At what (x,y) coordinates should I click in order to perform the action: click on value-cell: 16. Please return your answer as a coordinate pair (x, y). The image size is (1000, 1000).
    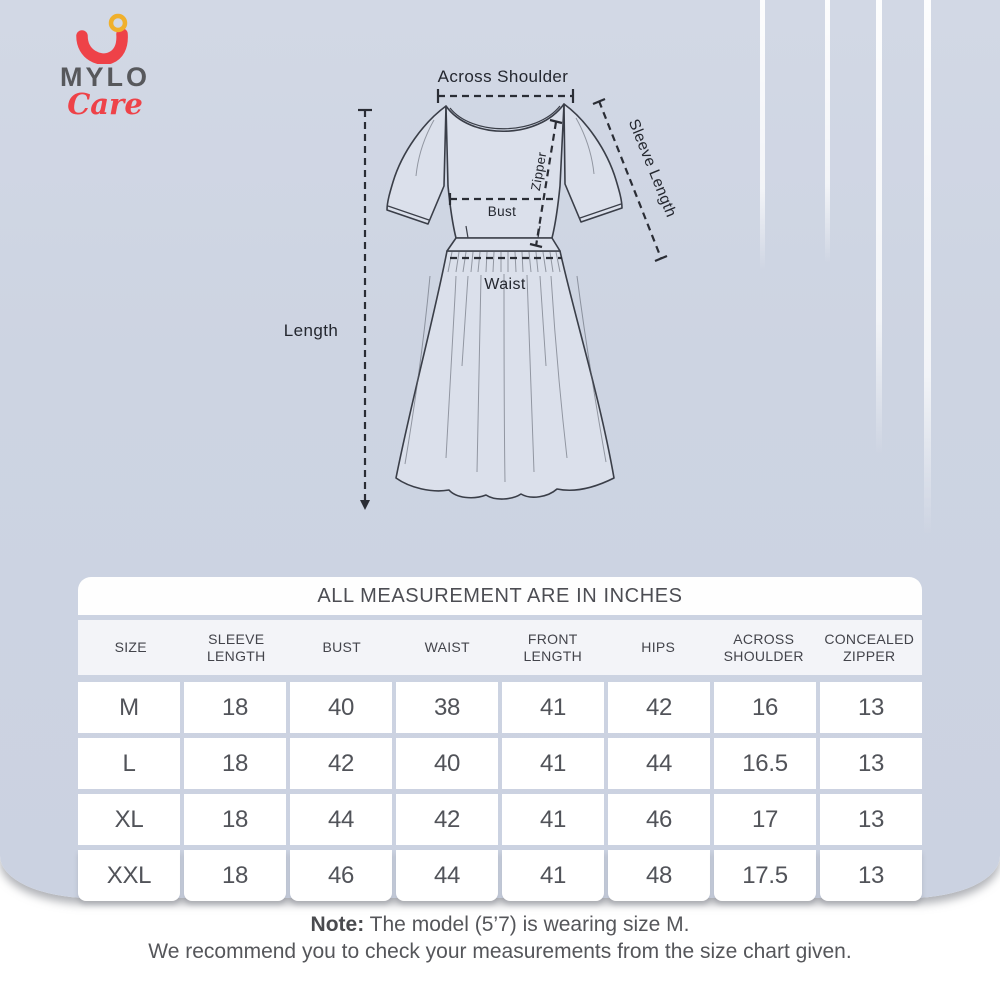
    Looking at the image, I should click on (765, 707).